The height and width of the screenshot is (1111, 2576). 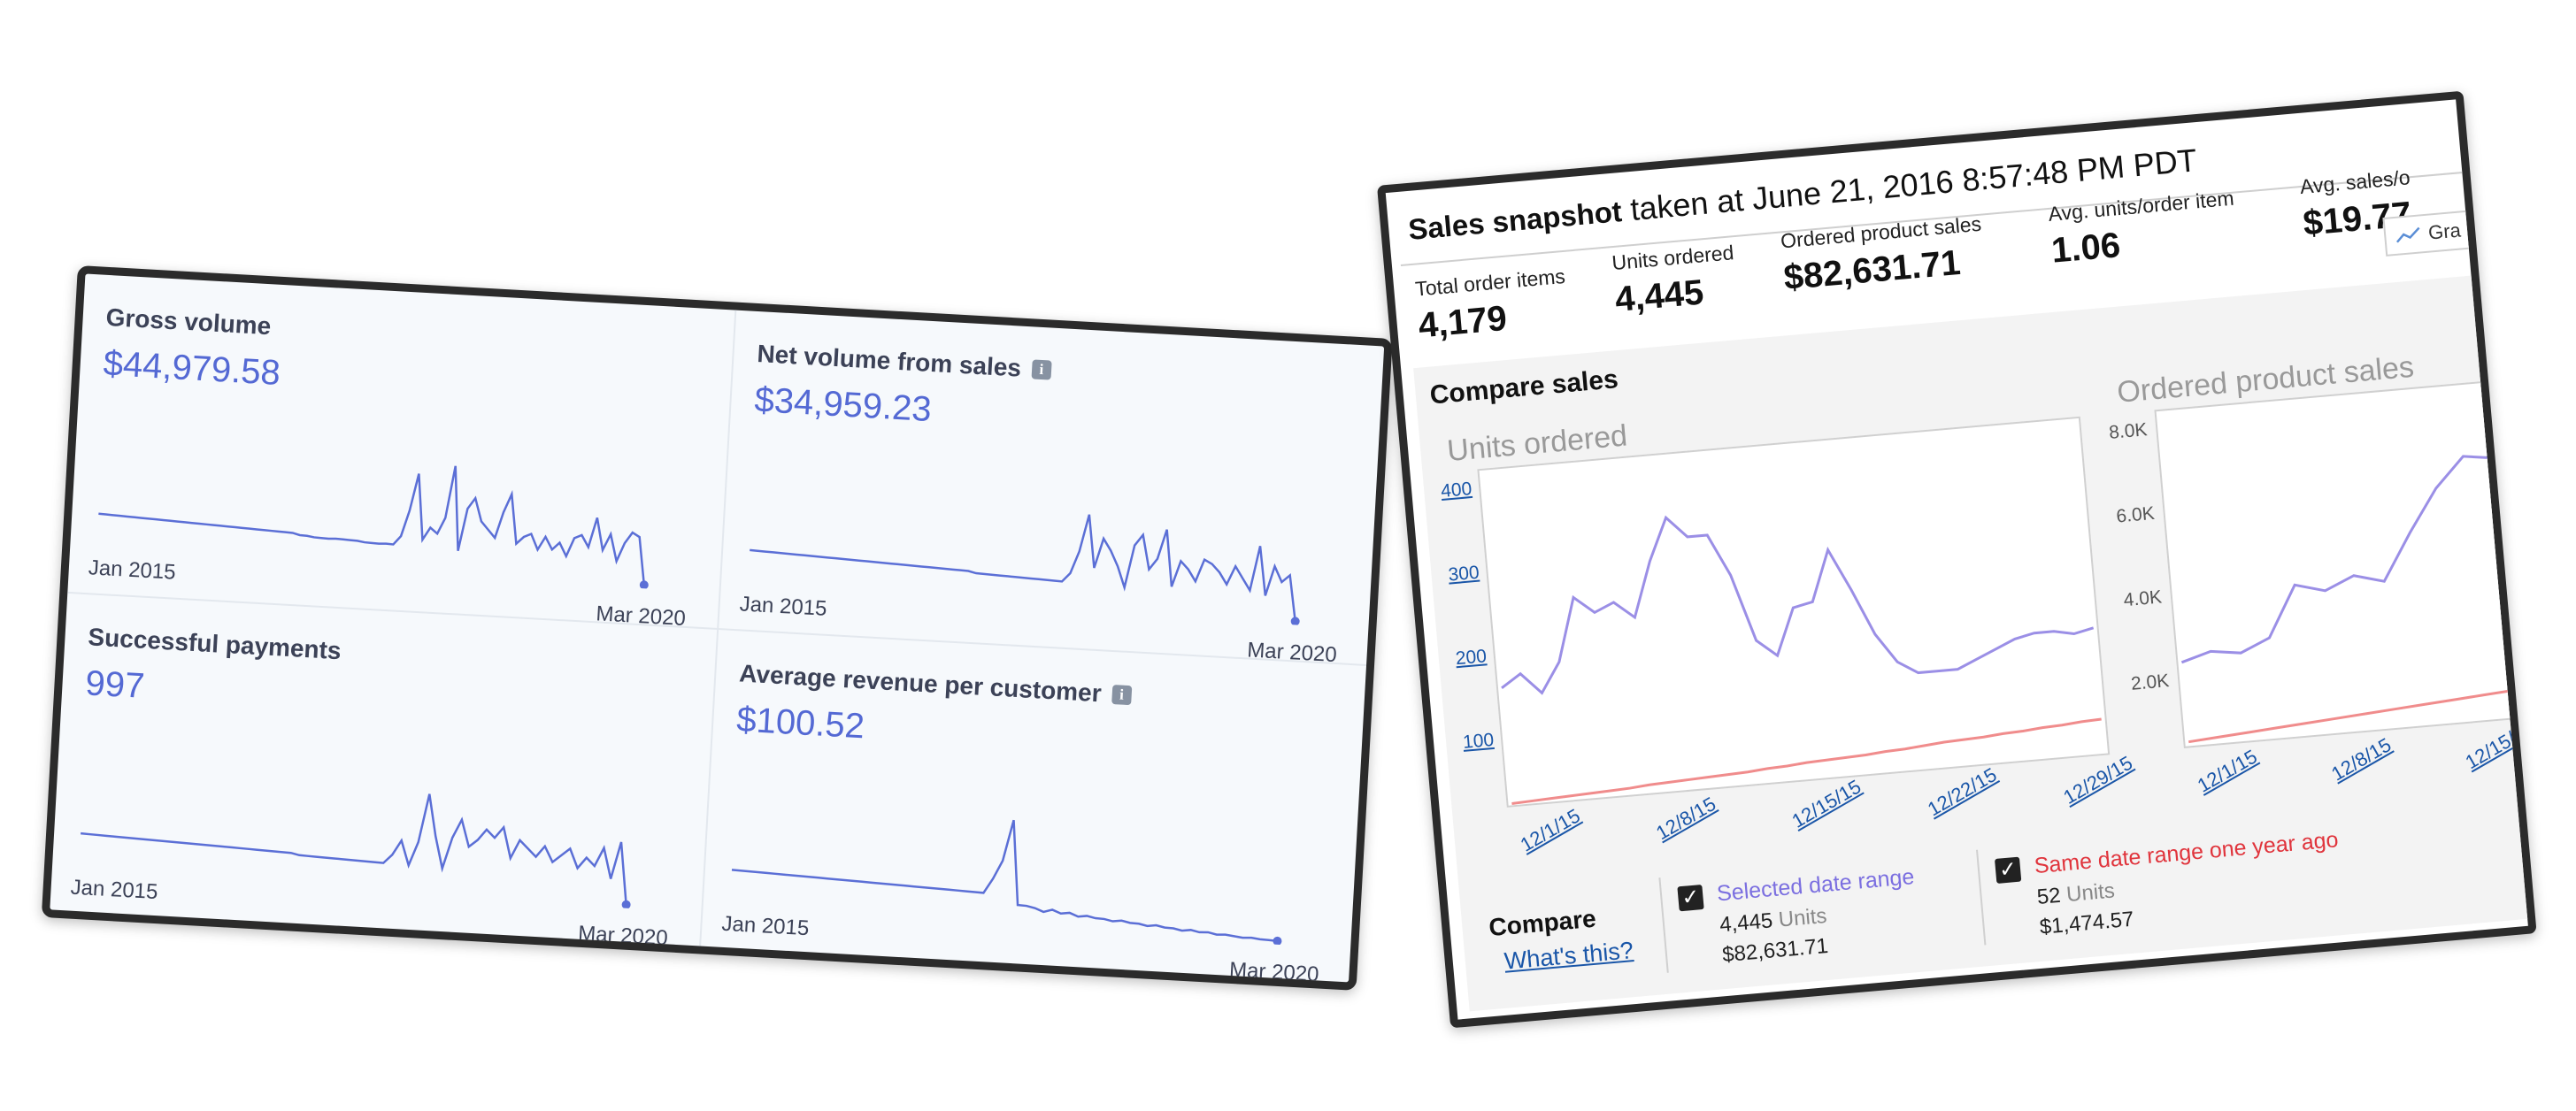 What do you see at coordinates (2128, 431) in the screenshot?
I see `sales-ytick: 8.0K` at bounding box center [2128, 431].